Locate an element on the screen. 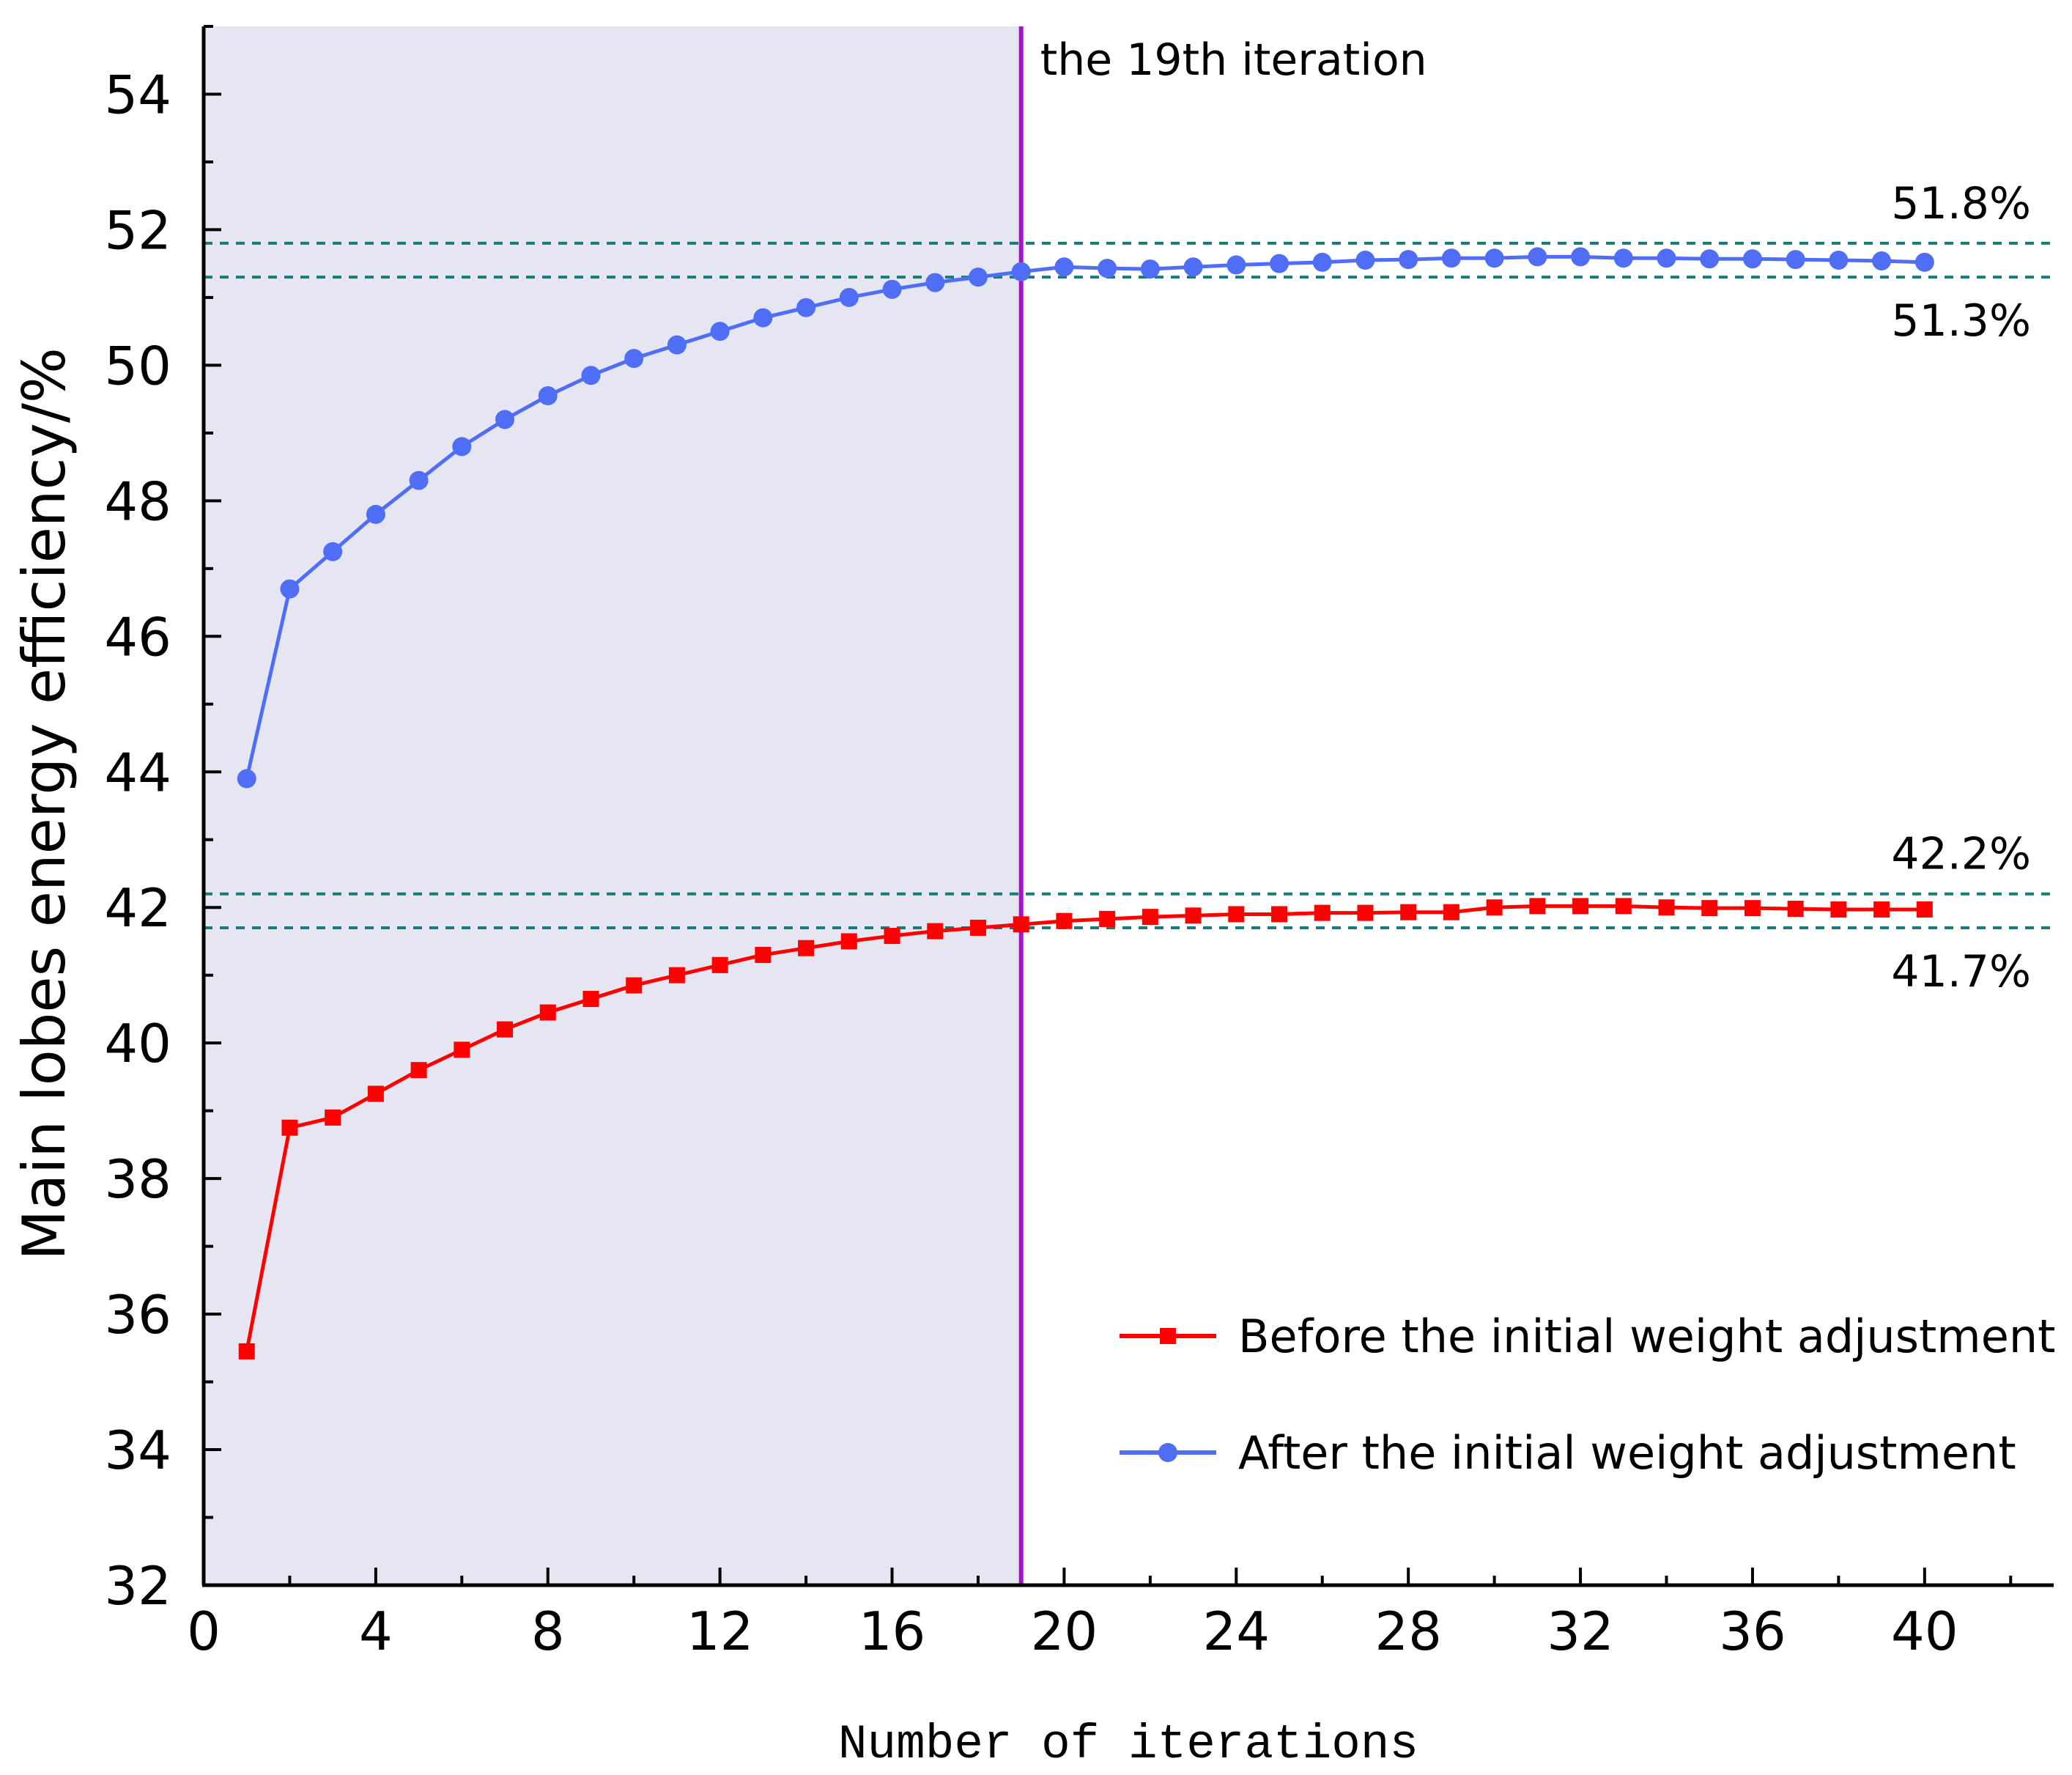 The width and height of the screenshot is (2072, 1775). y-tick-label: 48 is located at coordinates (137, 501).